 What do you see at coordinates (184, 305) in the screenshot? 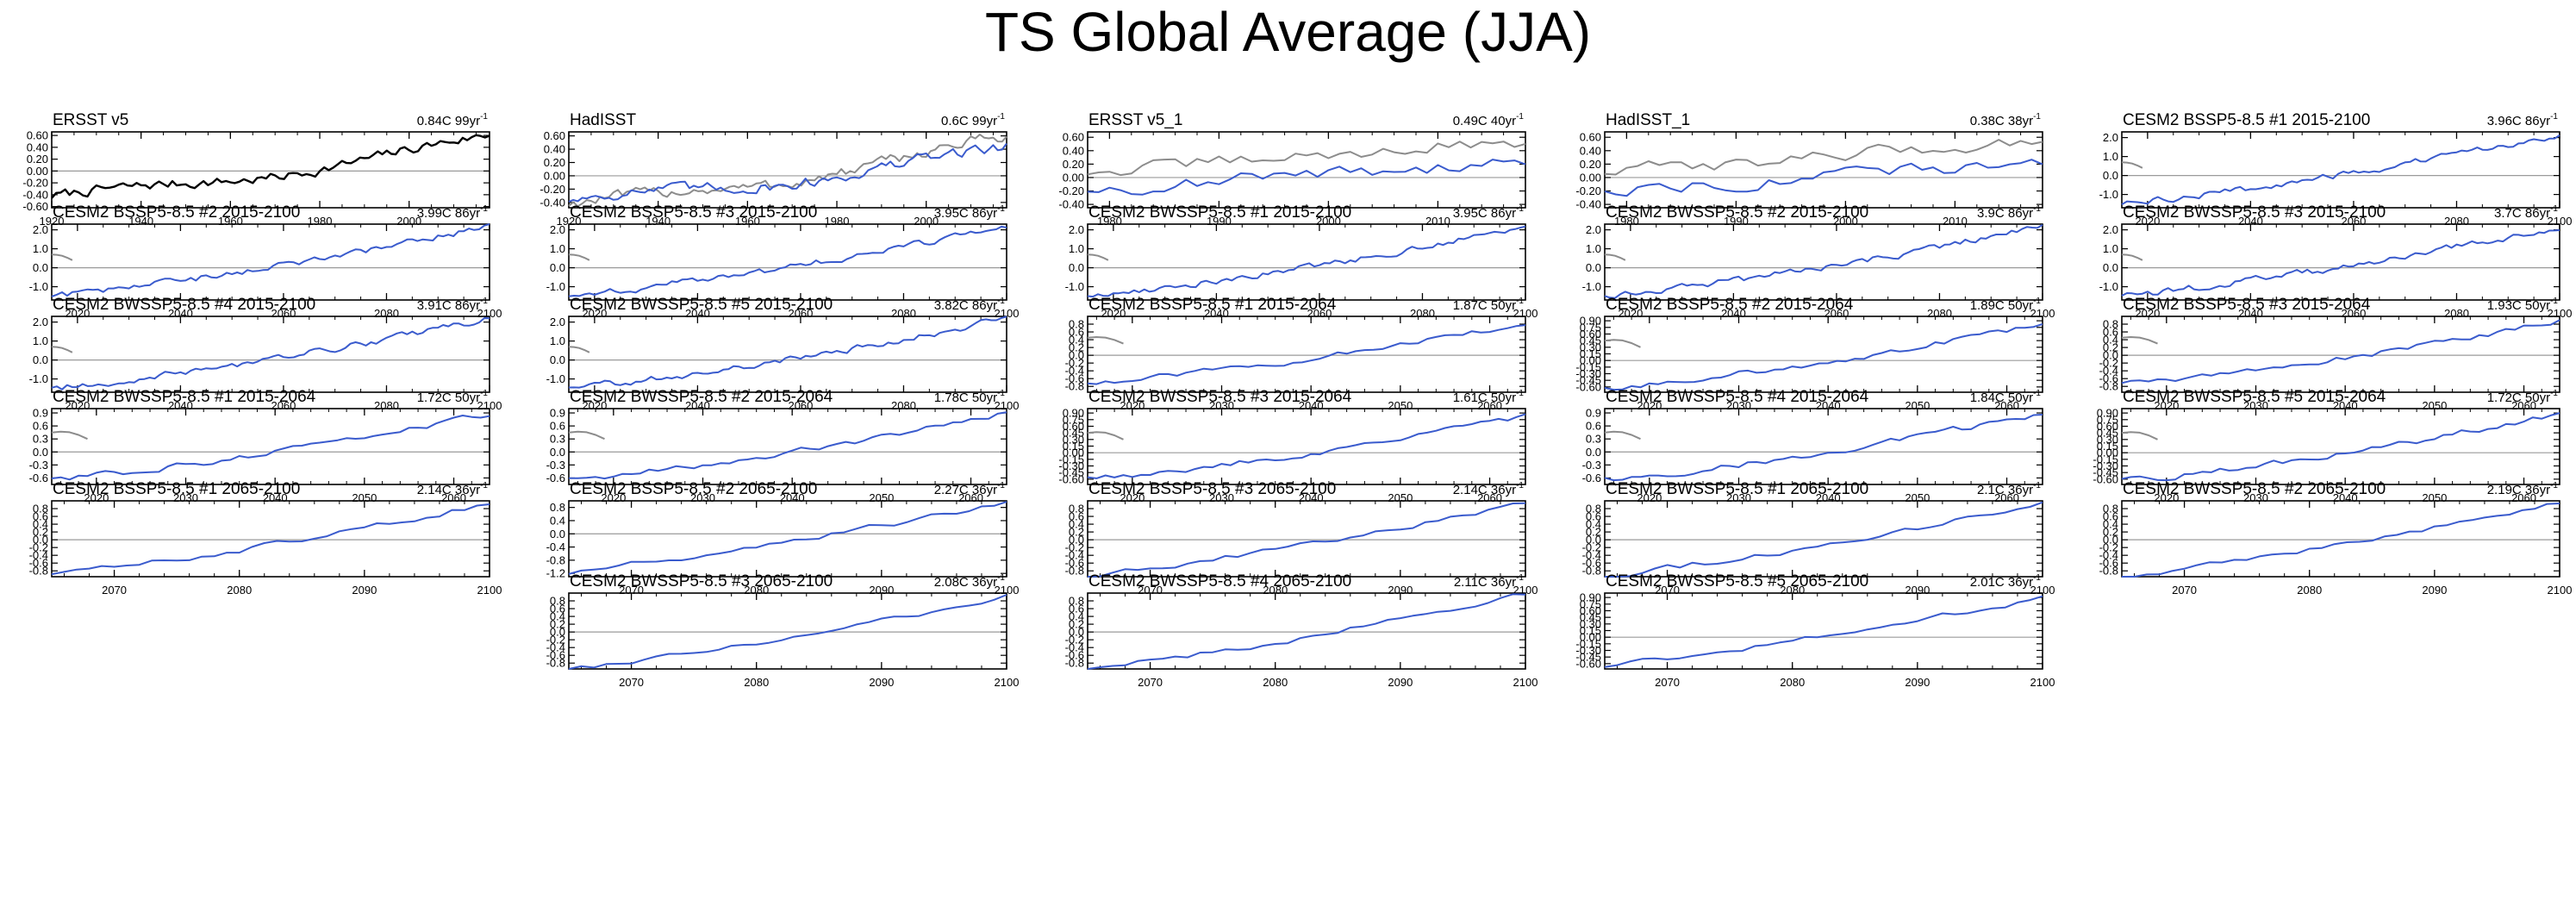
I see `panel-title: CESM2 BWSSP5-8.5 #4 2015-2100` at bounding box center [184, 305].